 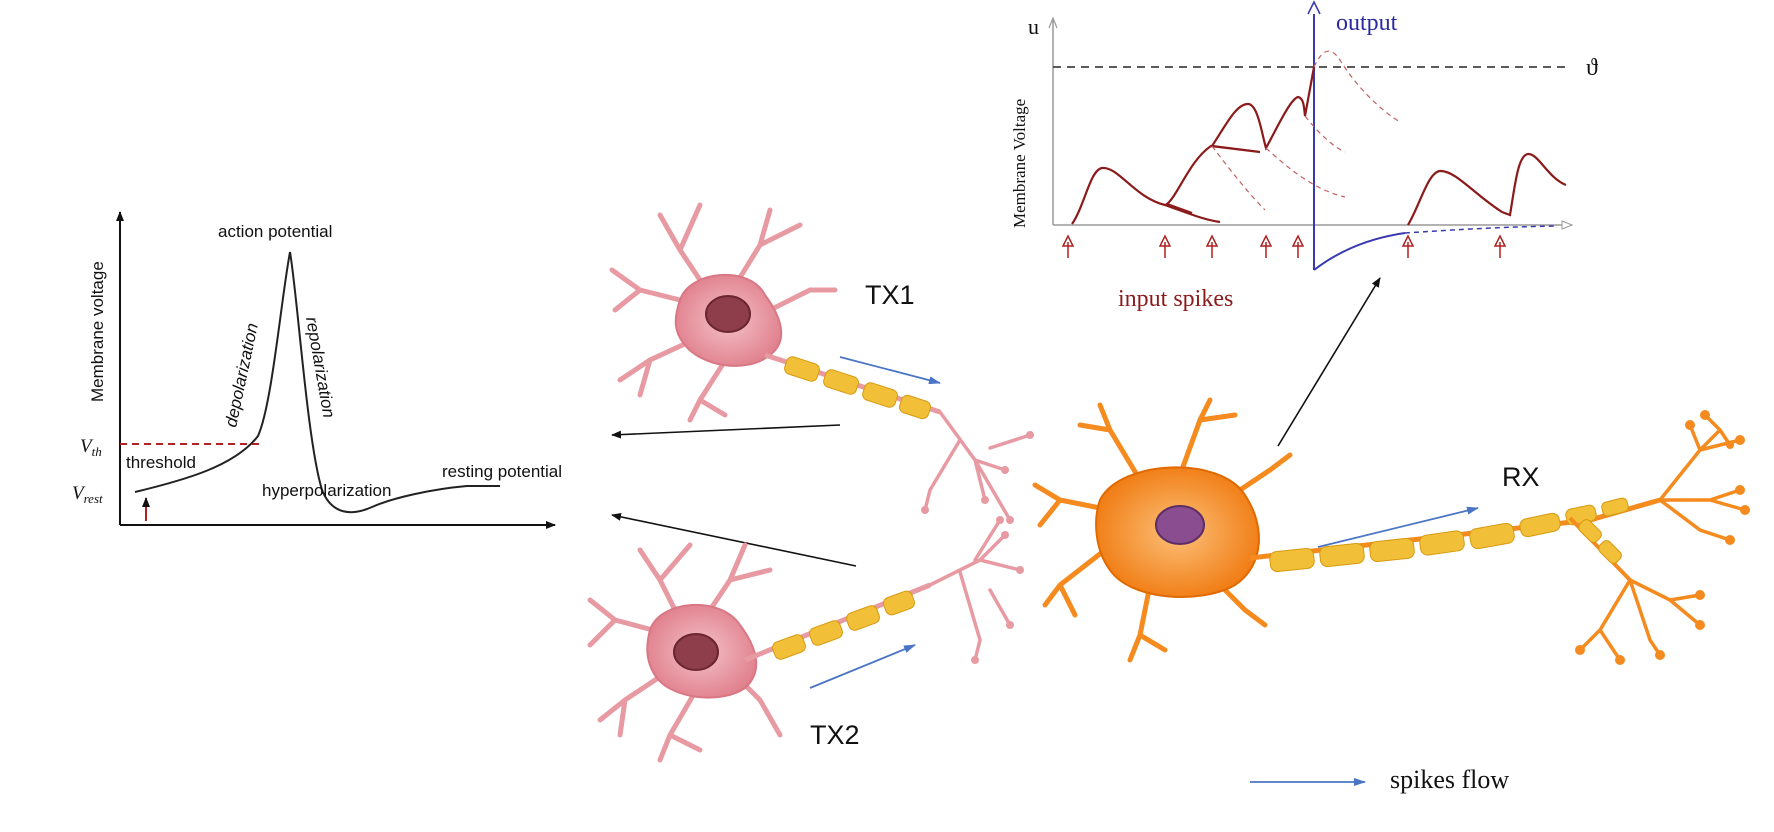 I want to click on tx2-neuron, so click(x=805, y=639).